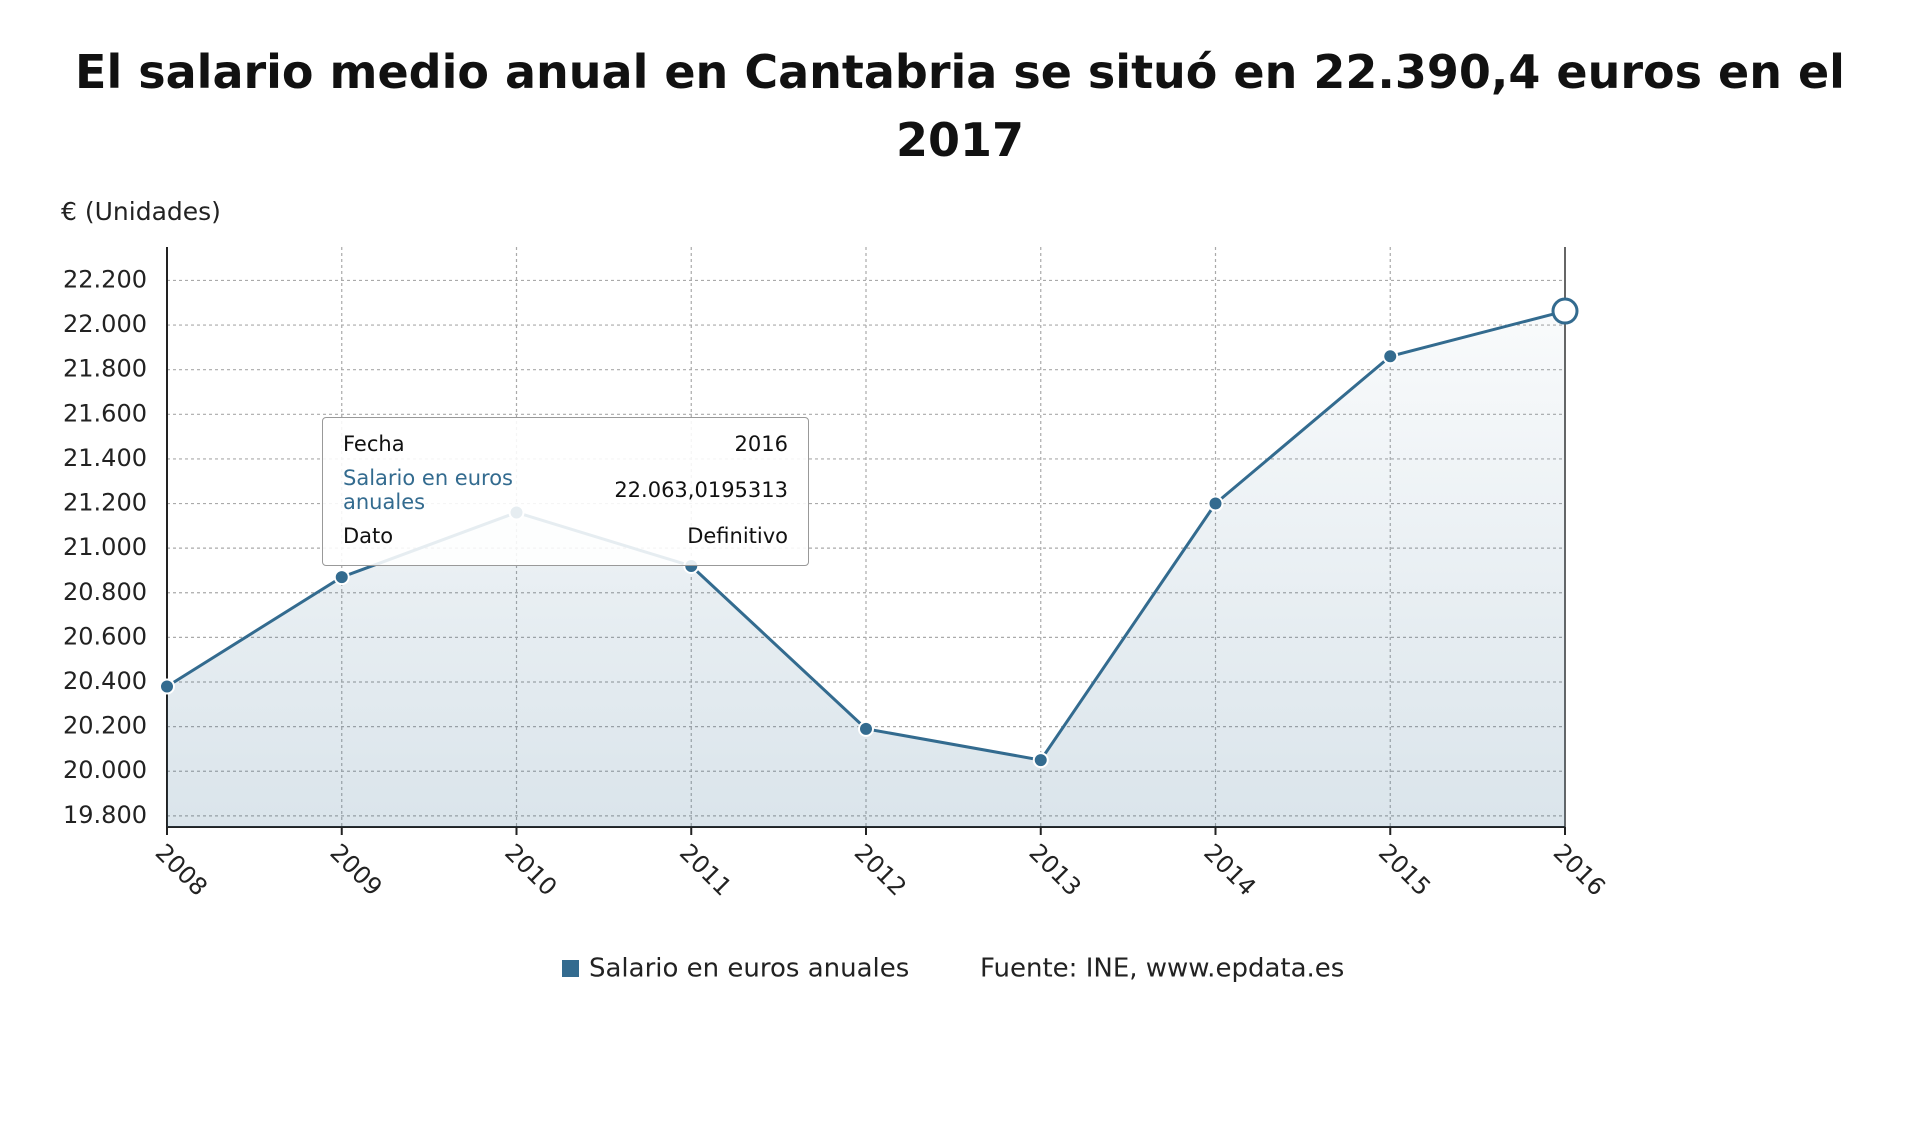 This screenshot has width=1919, height=1127. Describe the element at coordinates (105, 726) in the screenshot. I see `y-tick-label: 20.200` at that location.